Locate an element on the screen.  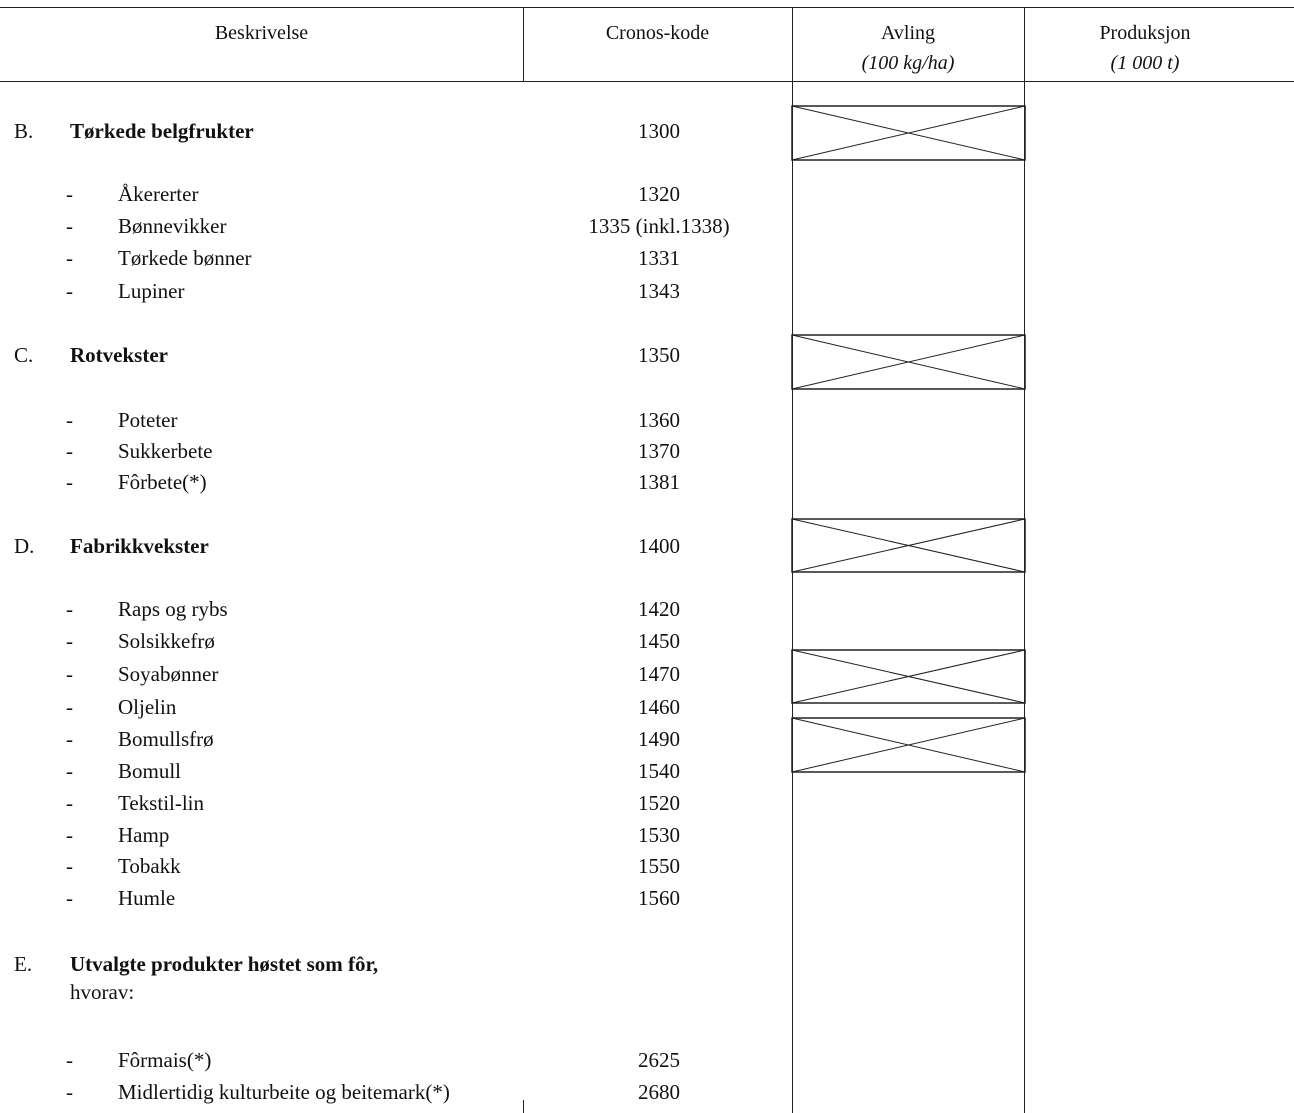
cronos-code: 1300 is located at coordinates (659, 131).